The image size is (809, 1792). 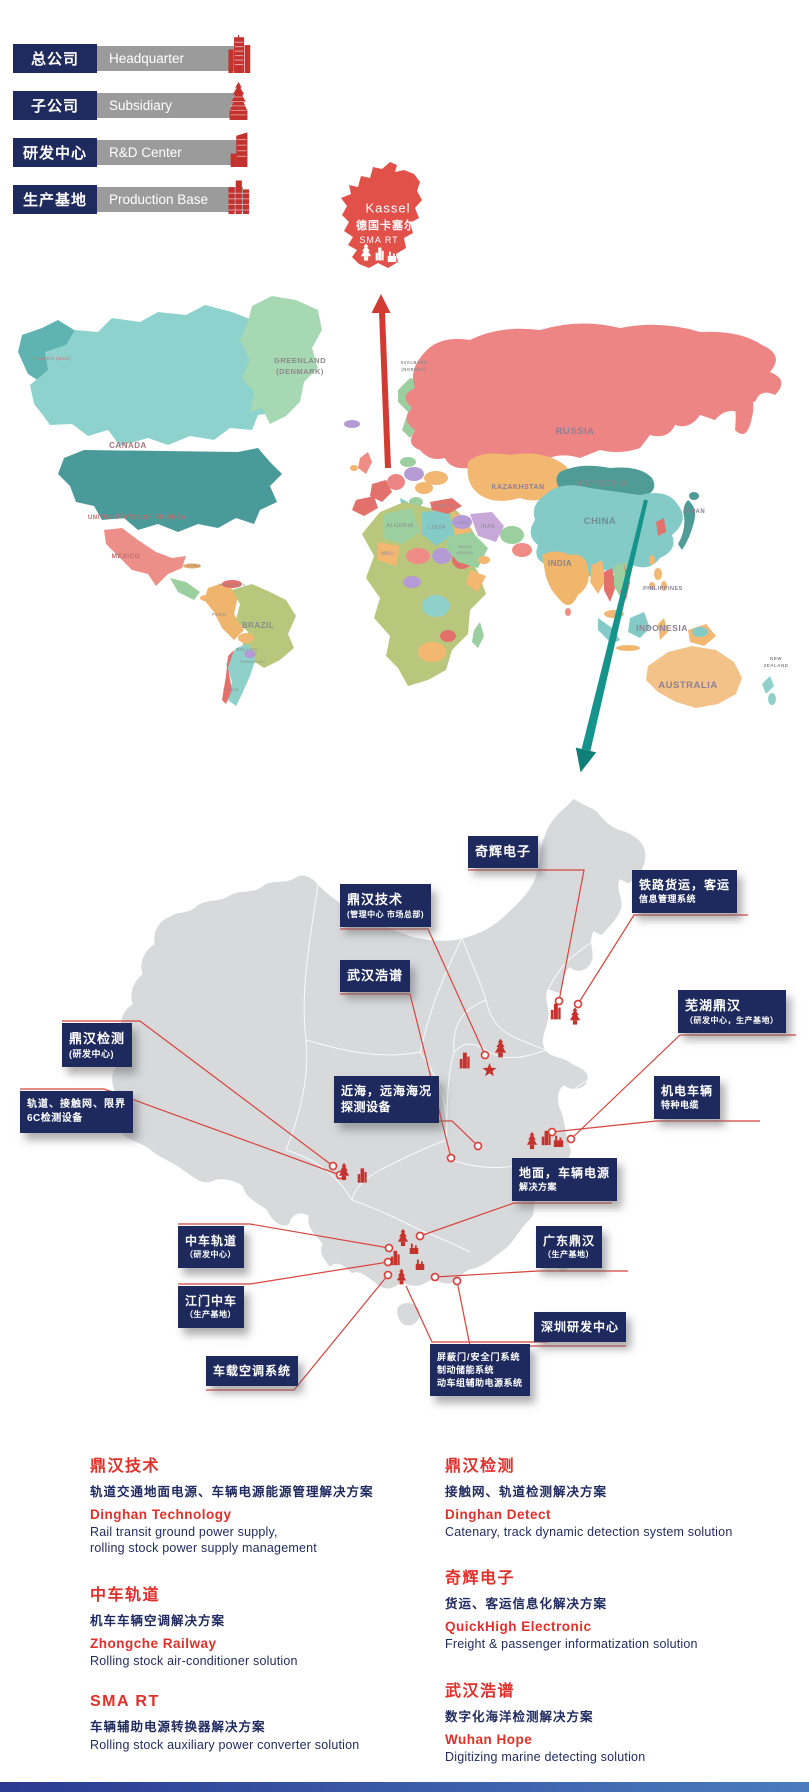 What do you see at coordinates (526, 1604) in the screenshot?
I see `company-quickhigh-electronic-zh-desc: 货运、客运信息化解决方案` at bounding box center [526, 1604].